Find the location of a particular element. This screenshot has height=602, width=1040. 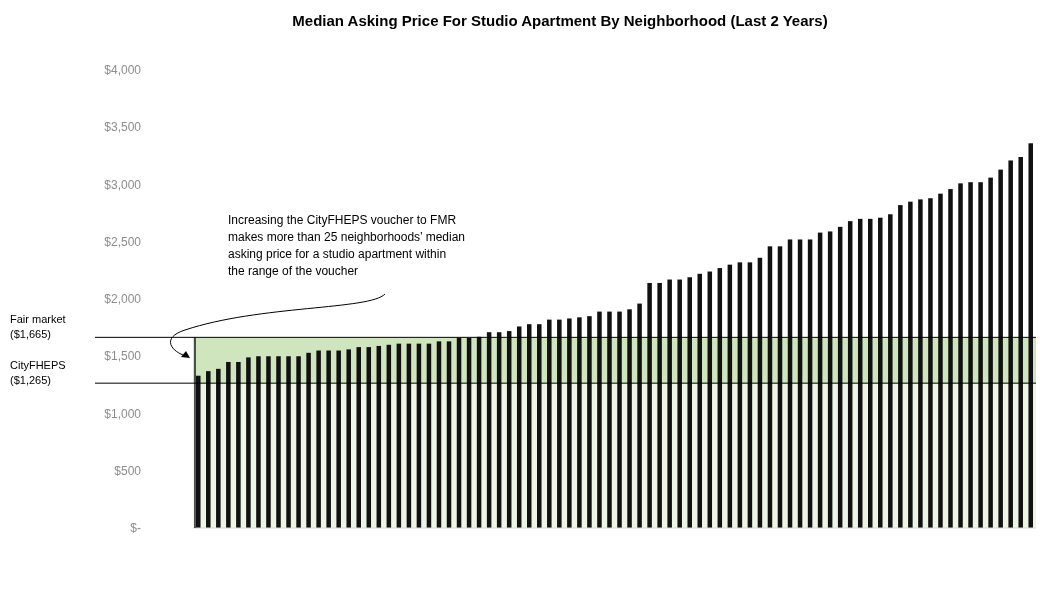

y-tick-label: $3,500 is located at coordinates (123, 127).